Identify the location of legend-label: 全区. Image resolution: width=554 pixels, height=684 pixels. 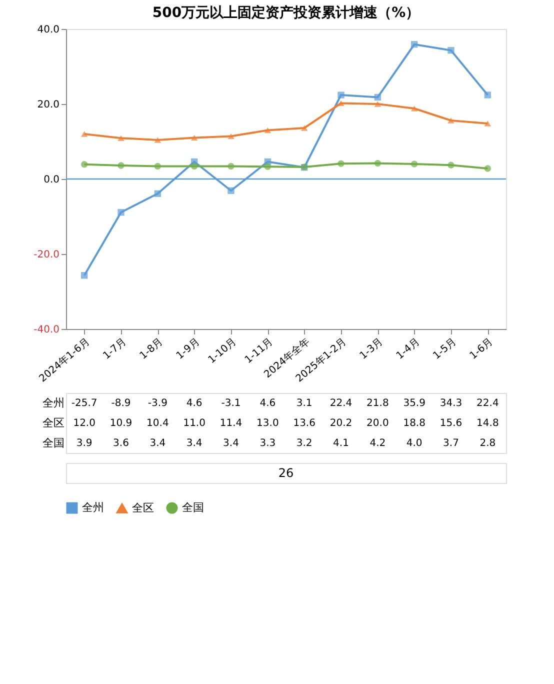
(143, 507).